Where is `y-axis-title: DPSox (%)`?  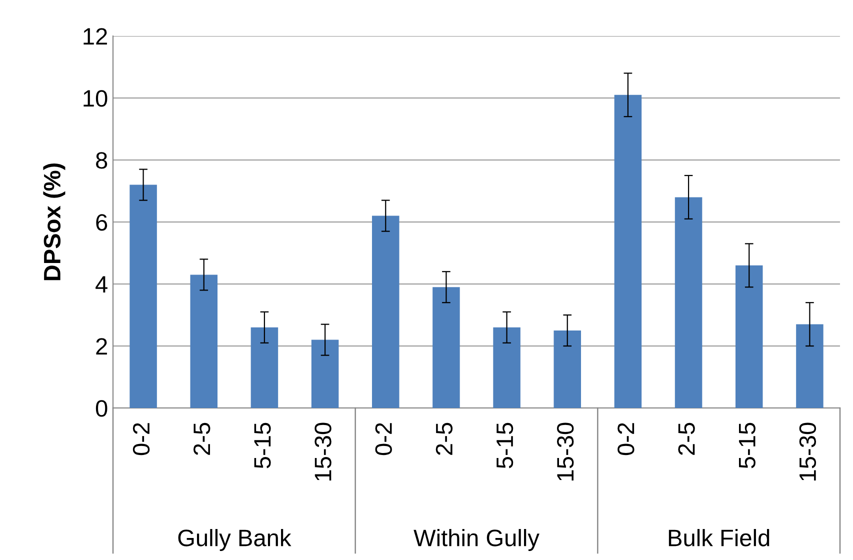 y-axis-title: DPSox (%) is located at coordinates (54, 221).